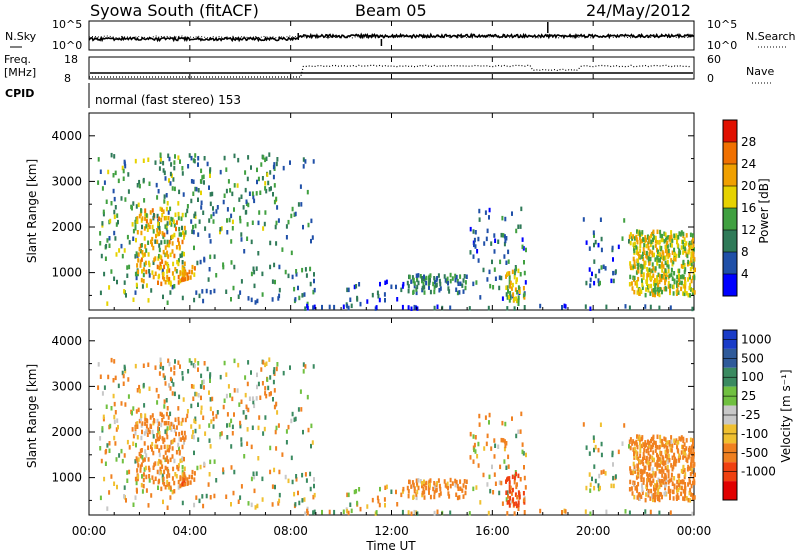 This screenshot has width=800, height=554. I want to click on power-y-label: Slant Range [km], so click(32, 211).